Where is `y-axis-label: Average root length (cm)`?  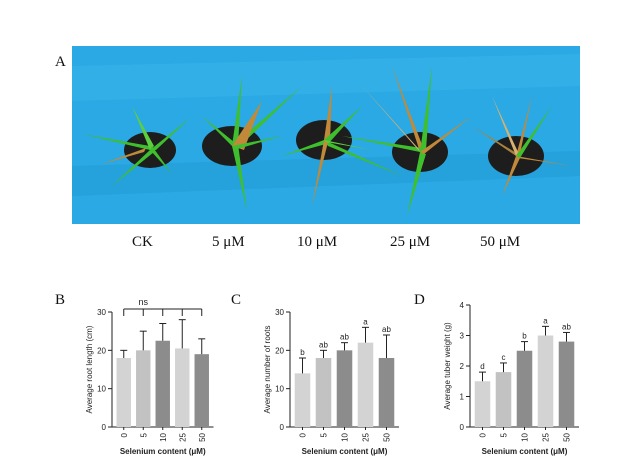
y-axis-label: Average root length (cm) is located at coordinates (89, 369).